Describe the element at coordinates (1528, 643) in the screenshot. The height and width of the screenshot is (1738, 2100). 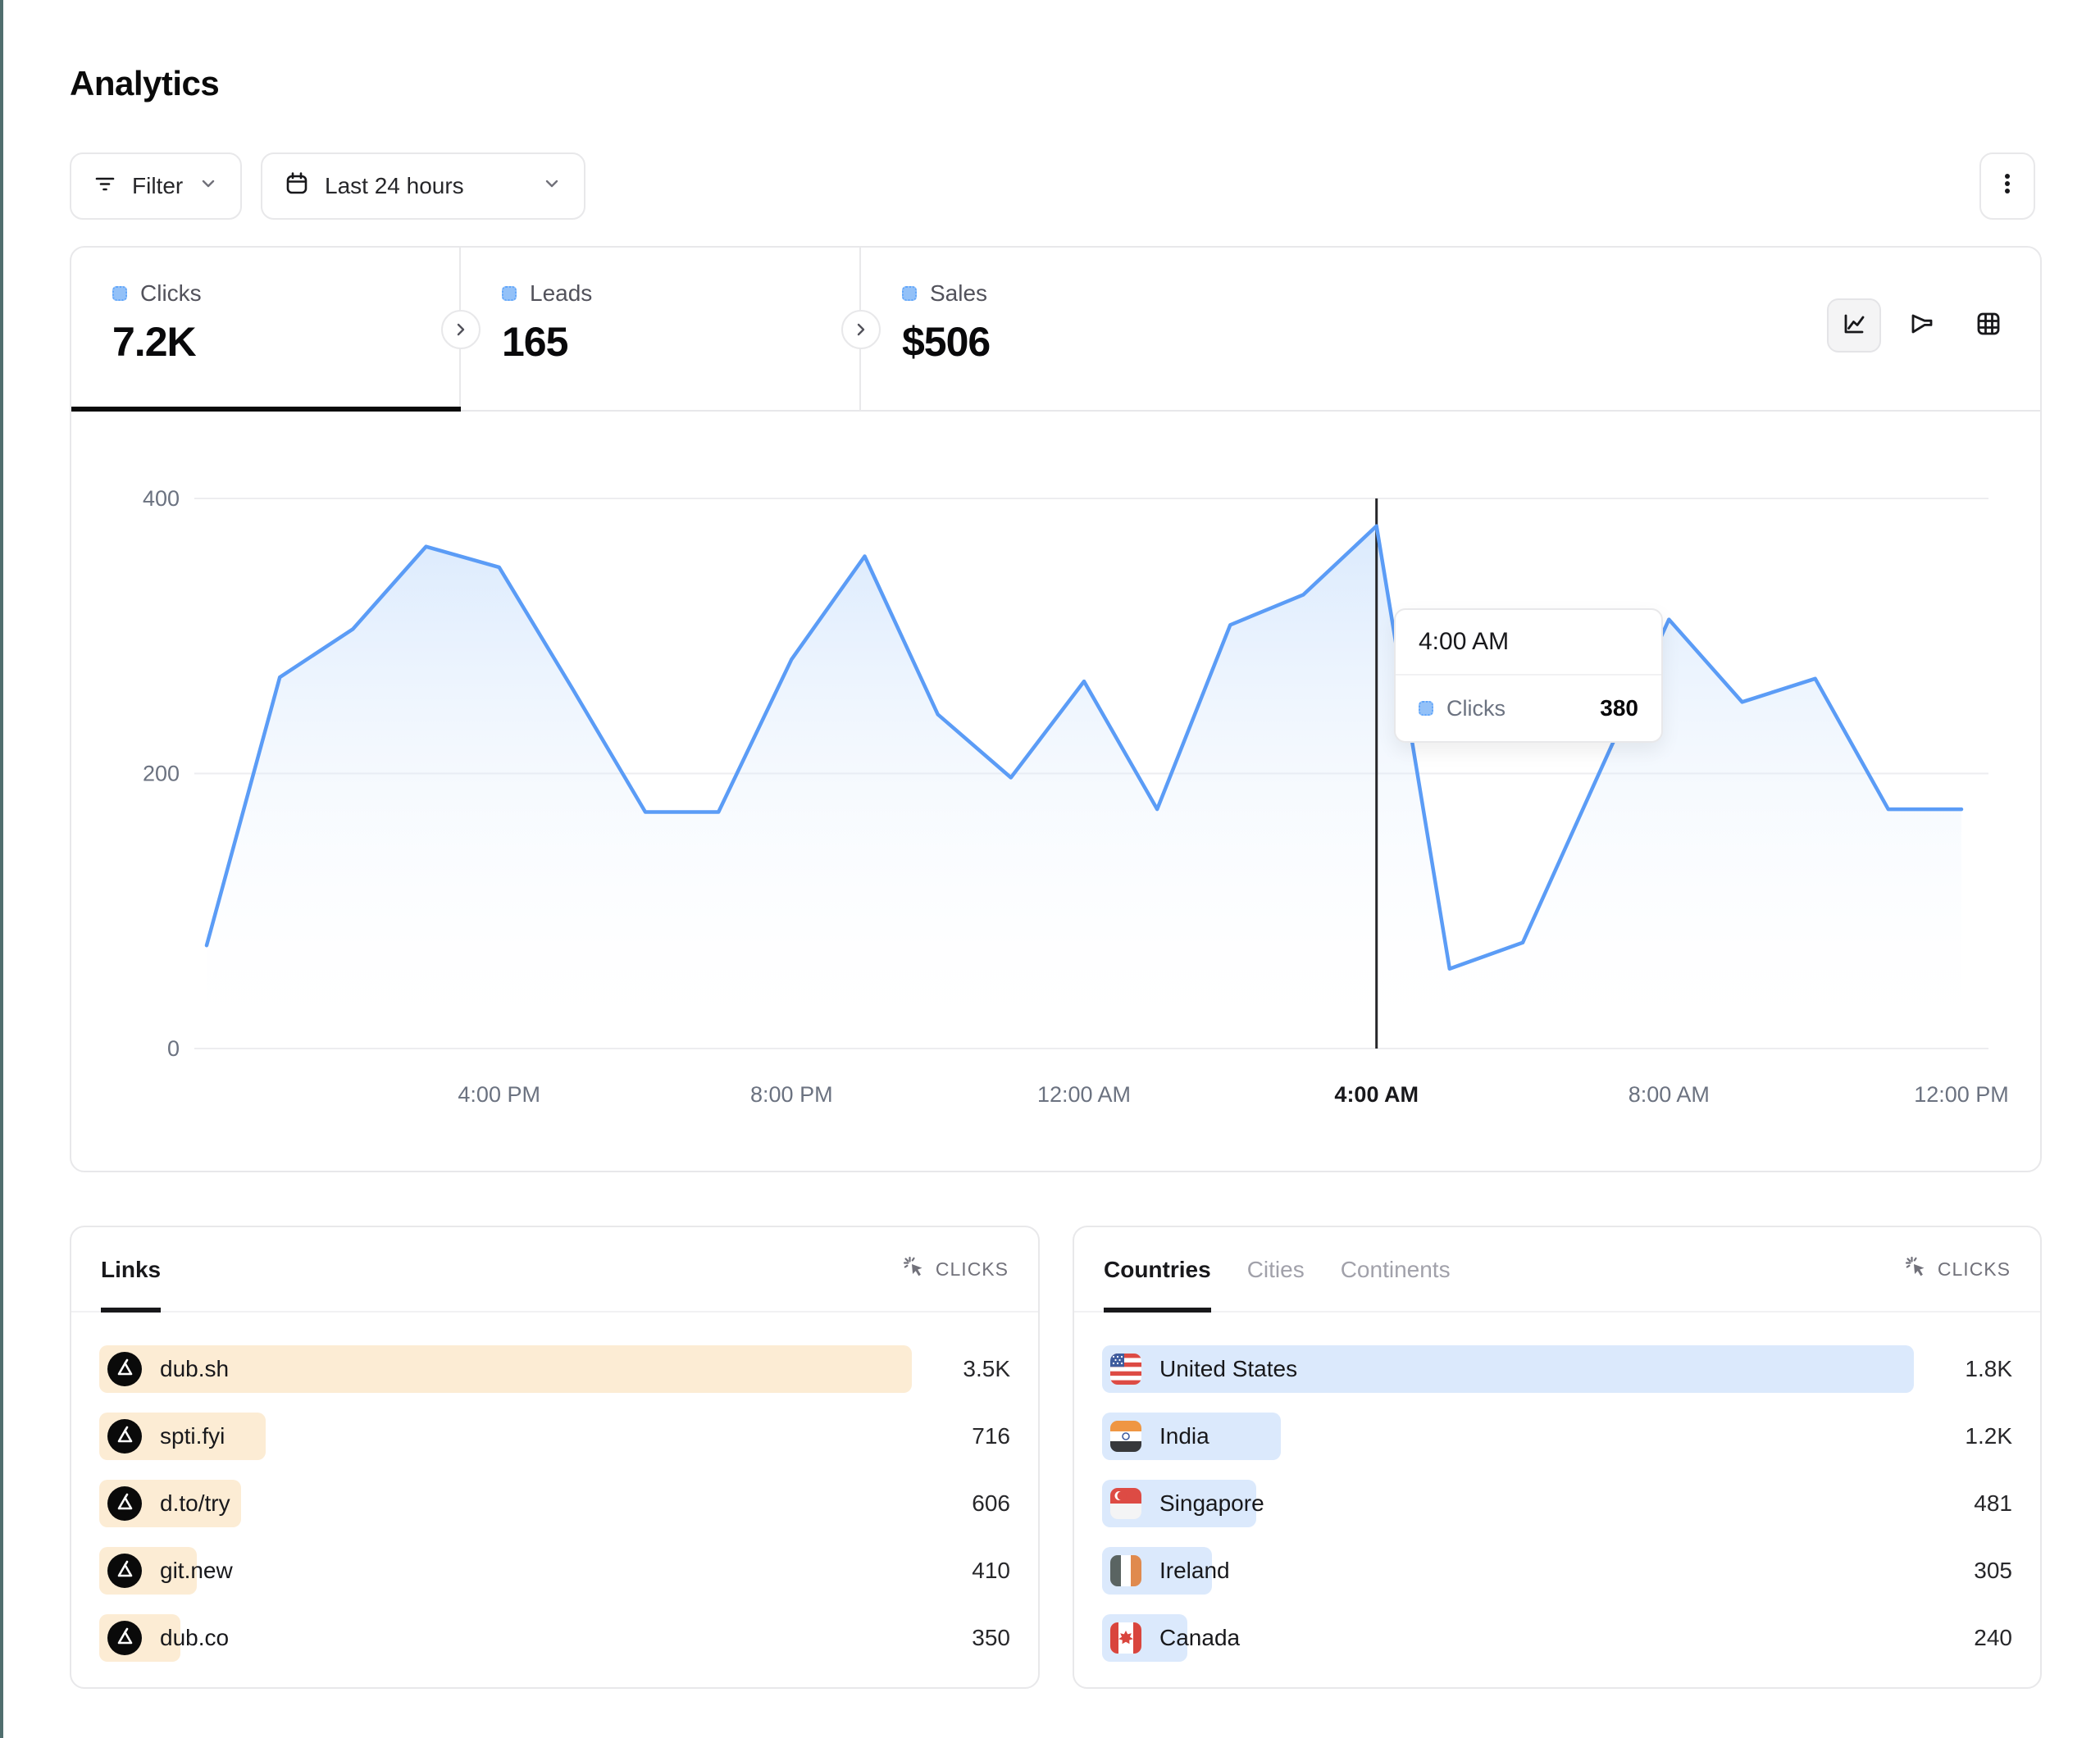
I see `tooltip-time: 4:00 AM` at that location.